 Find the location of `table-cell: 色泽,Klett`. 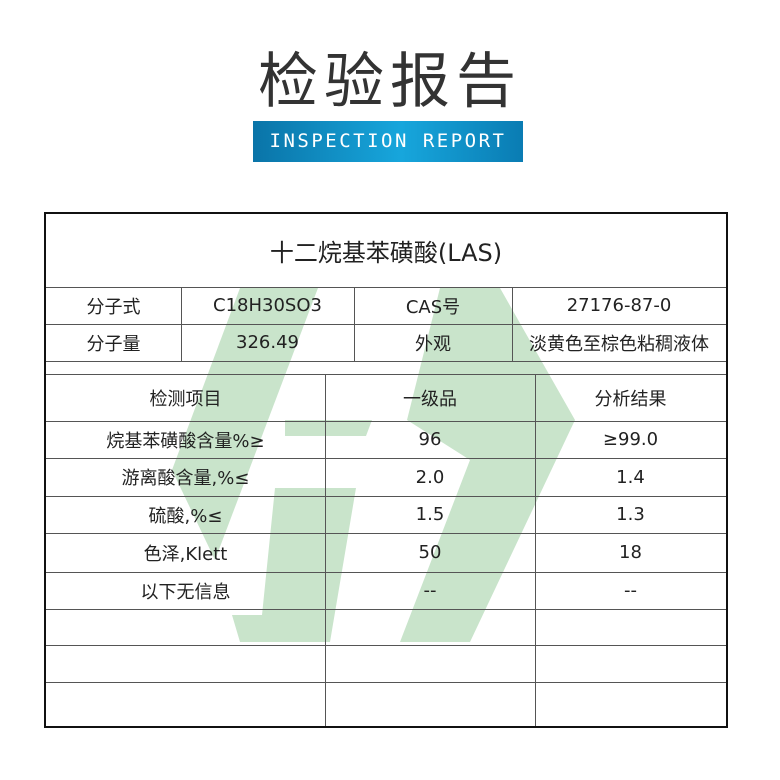

table-cell: 色泽,Klett is located at coordinates (185, 554).